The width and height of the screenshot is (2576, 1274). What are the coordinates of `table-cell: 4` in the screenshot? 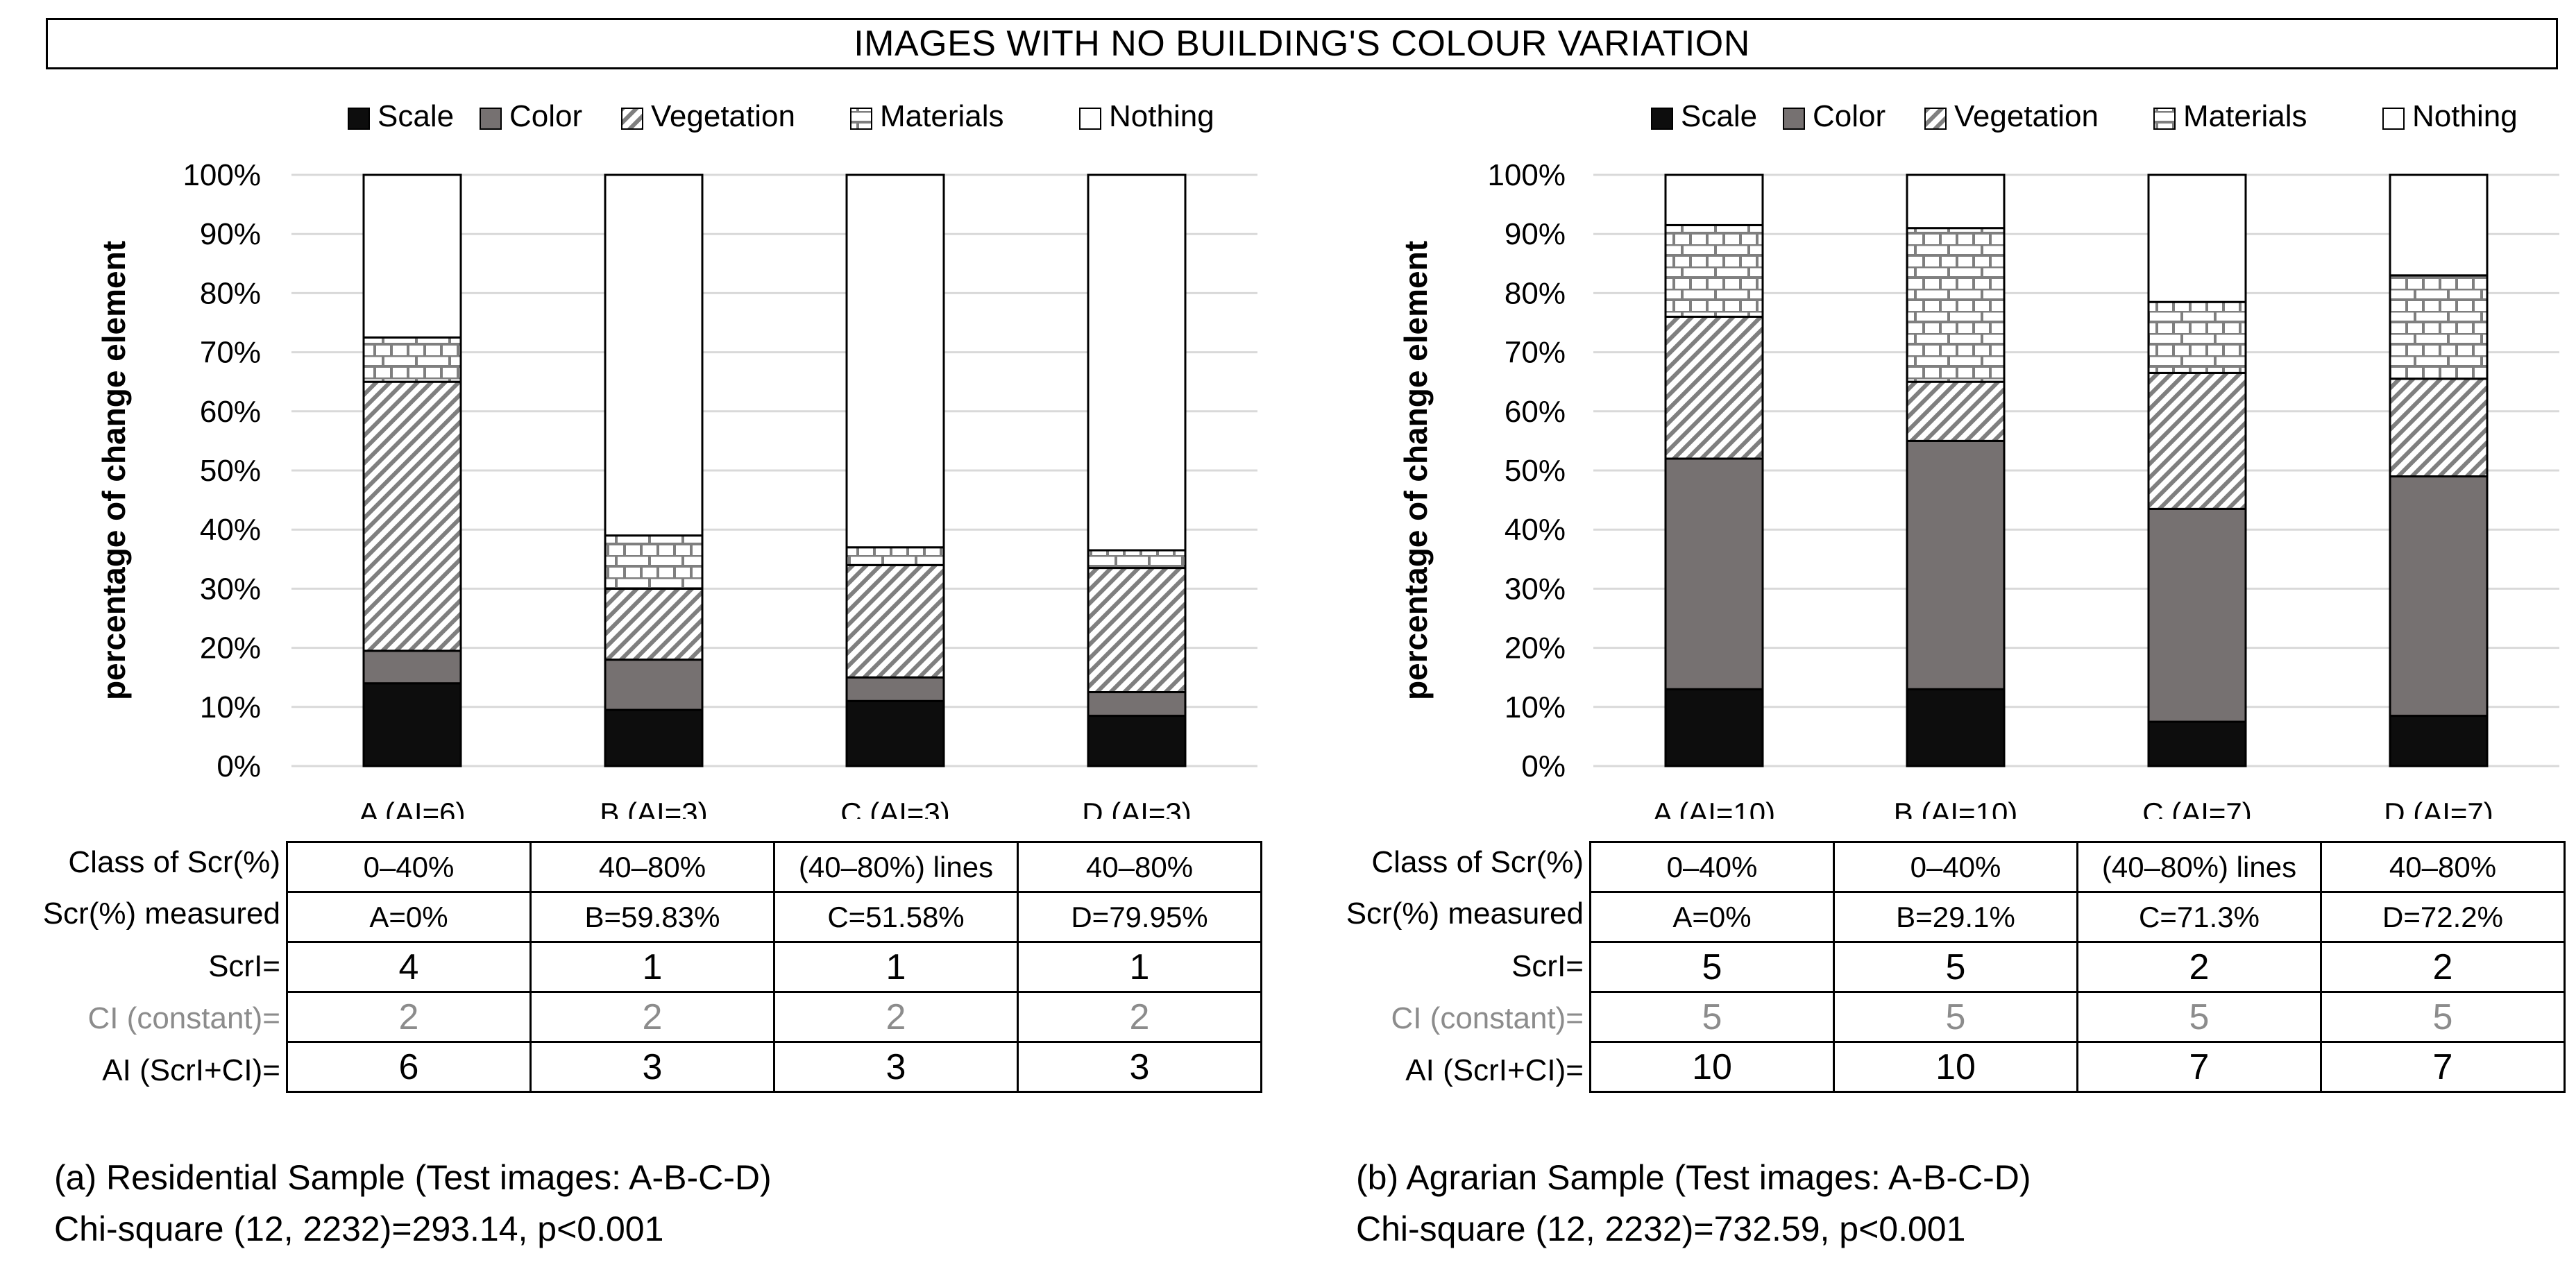 It's located at (409, 967).